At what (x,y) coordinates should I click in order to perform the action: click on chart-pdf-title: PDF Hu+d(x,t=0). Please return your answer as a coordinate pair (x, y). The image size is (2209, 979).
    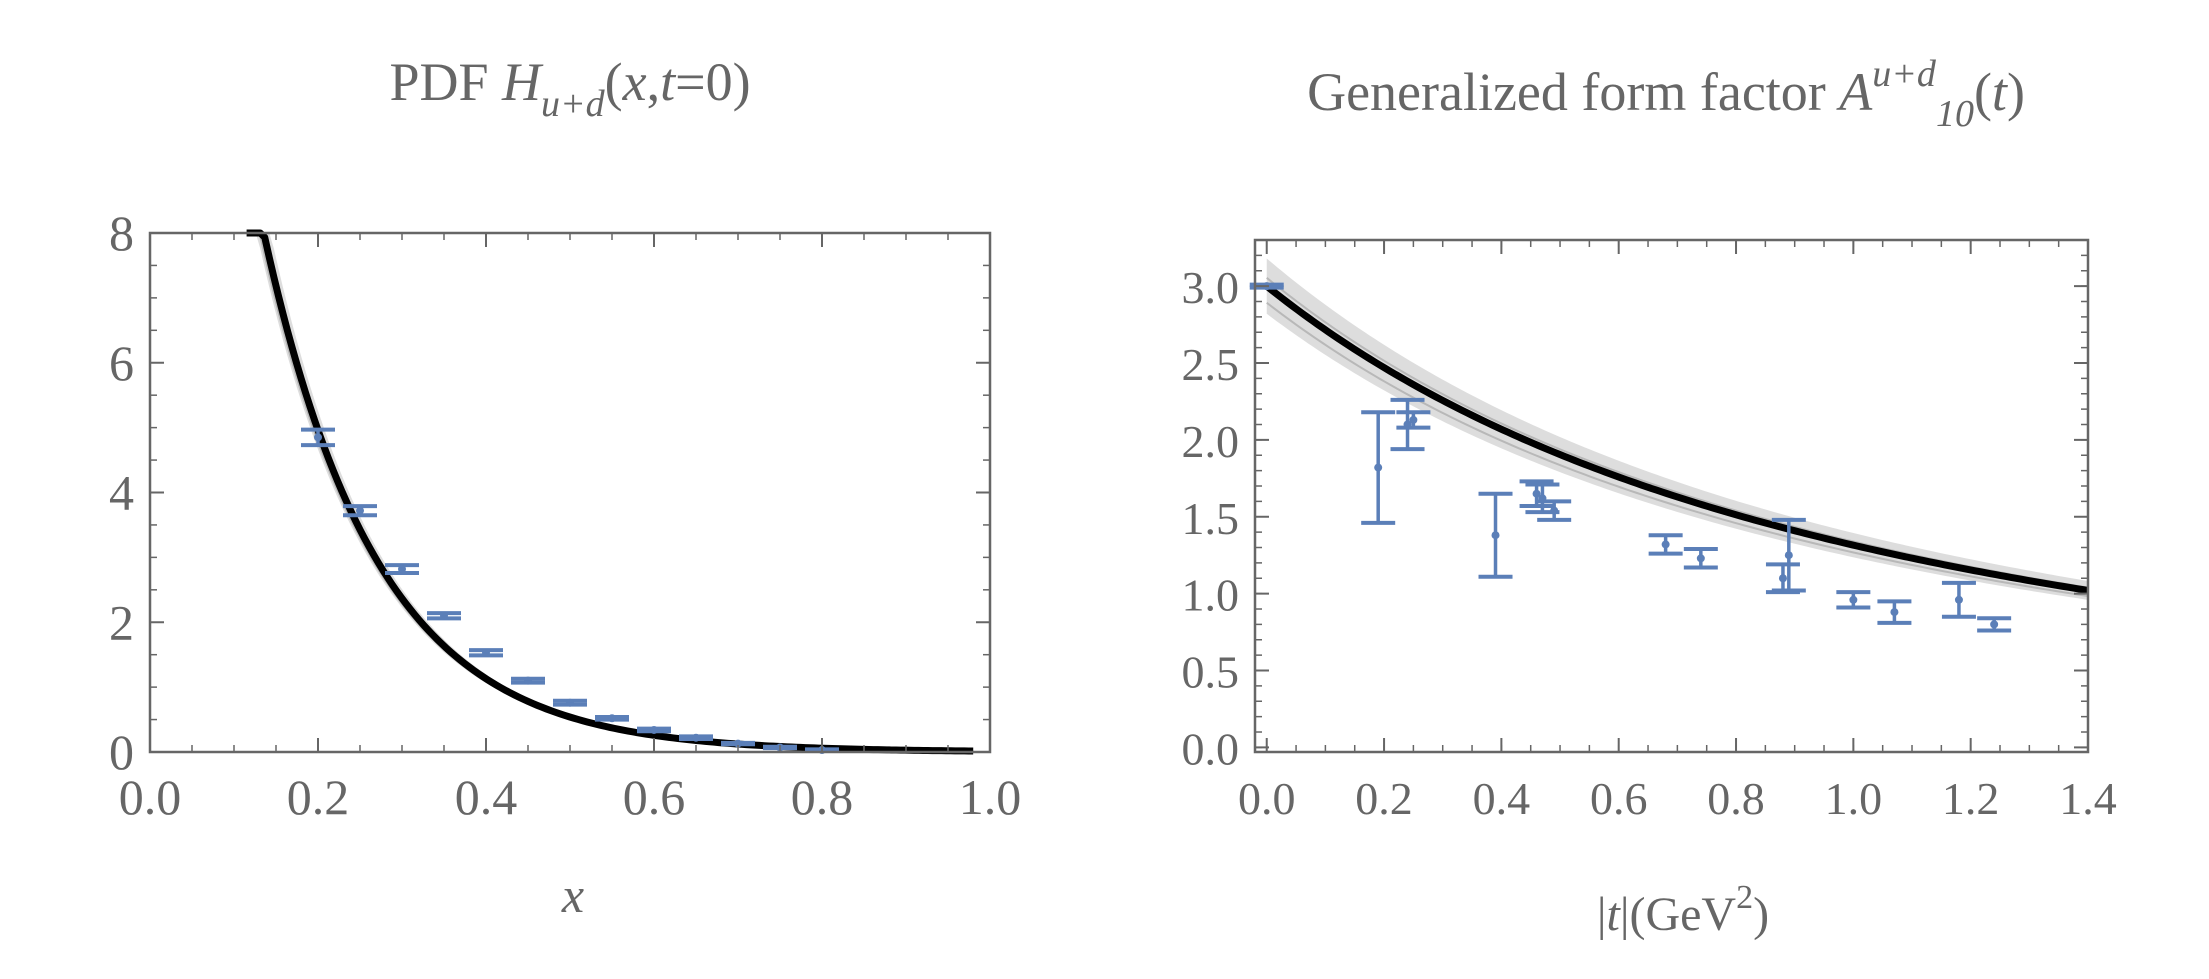
    Looking at the image, I should click on (569, 88).